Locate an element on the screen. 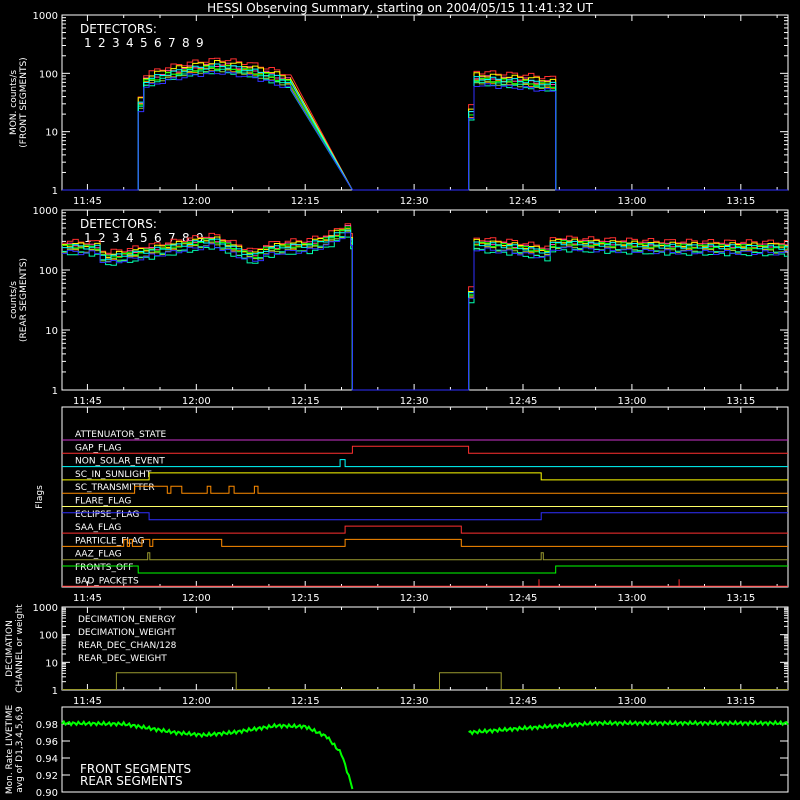 Image resolution: width=800 pixels, height=800 pixels. decimation-ylabel: DECIMATION is located at coordinates (10, 648).